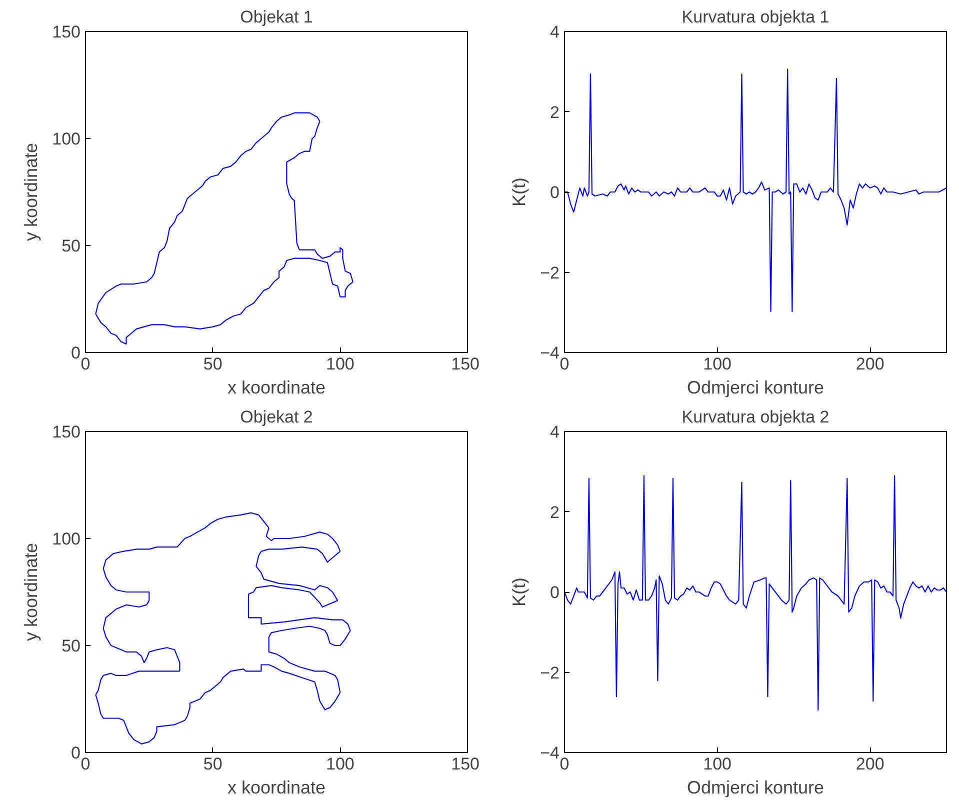 The width and height of the screenshot is (959, 806). Describe the element at coordinates (276, 417) in the screenshot. I see `chart-title: Objekat 2` at that location.